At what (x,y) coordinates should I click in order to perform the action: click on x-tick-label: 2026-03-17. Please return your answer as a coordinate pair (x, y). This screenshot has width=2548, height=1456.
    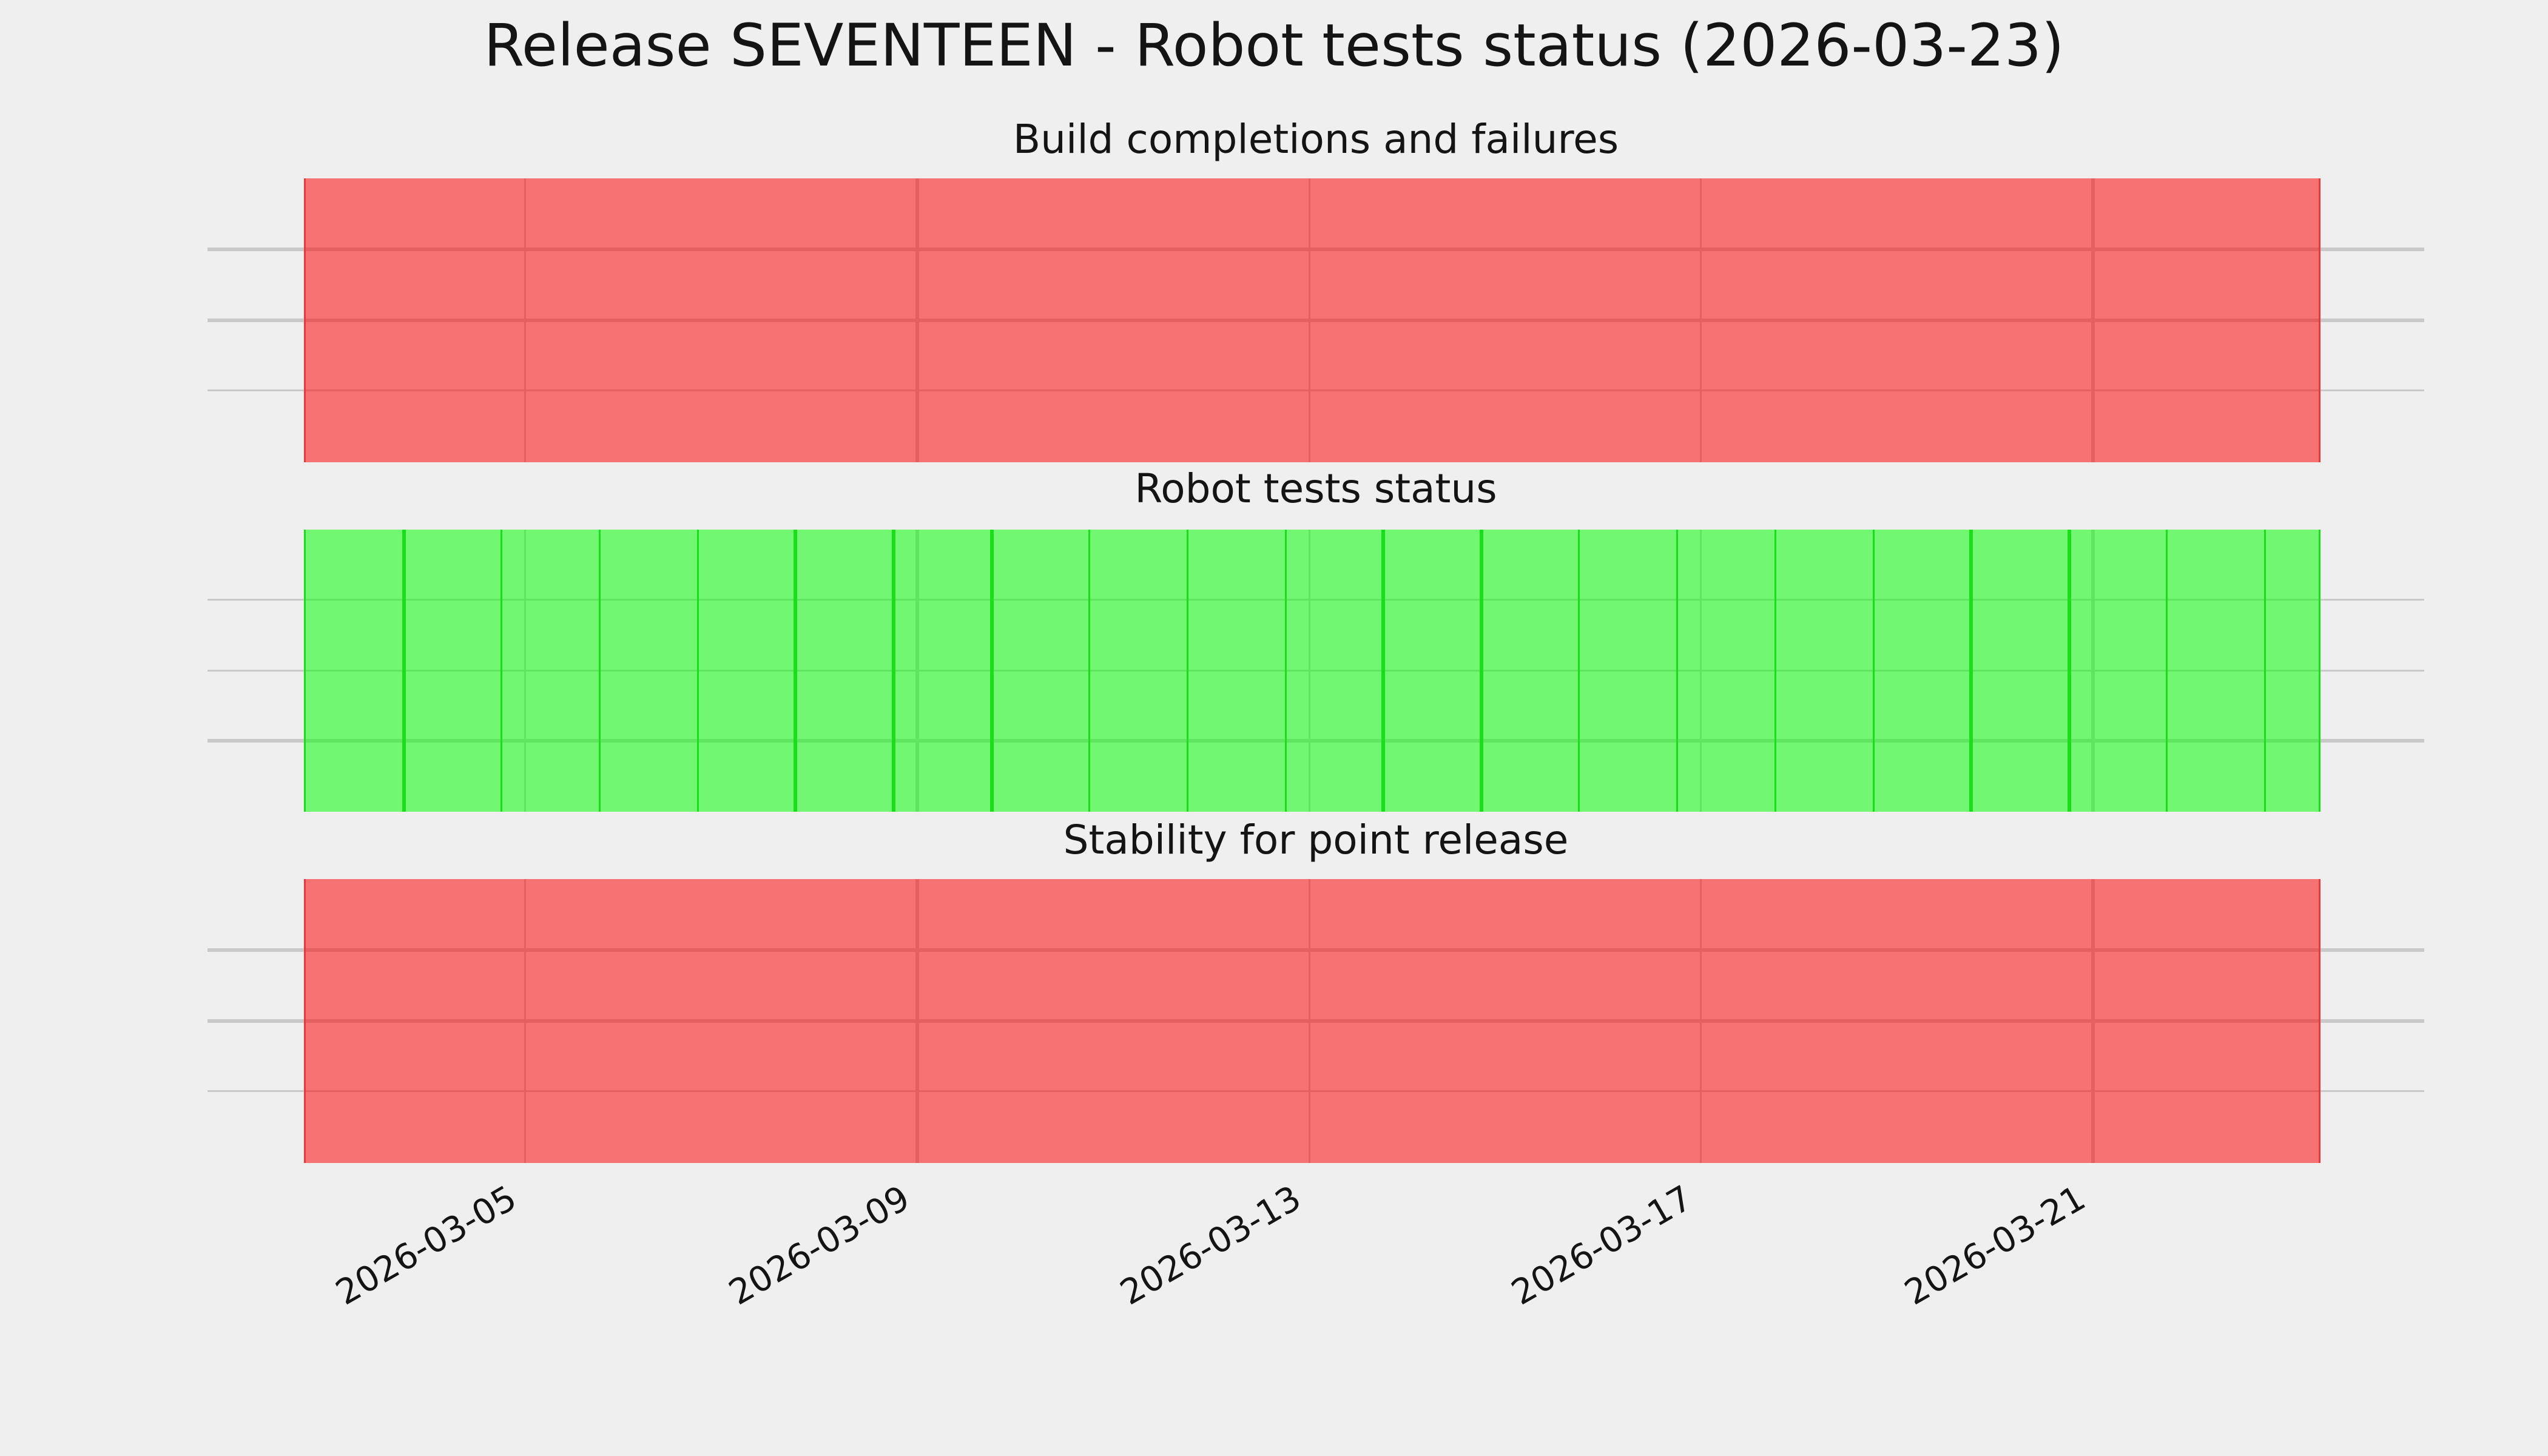
    Looking at the image, I should click on (1602, 1246).